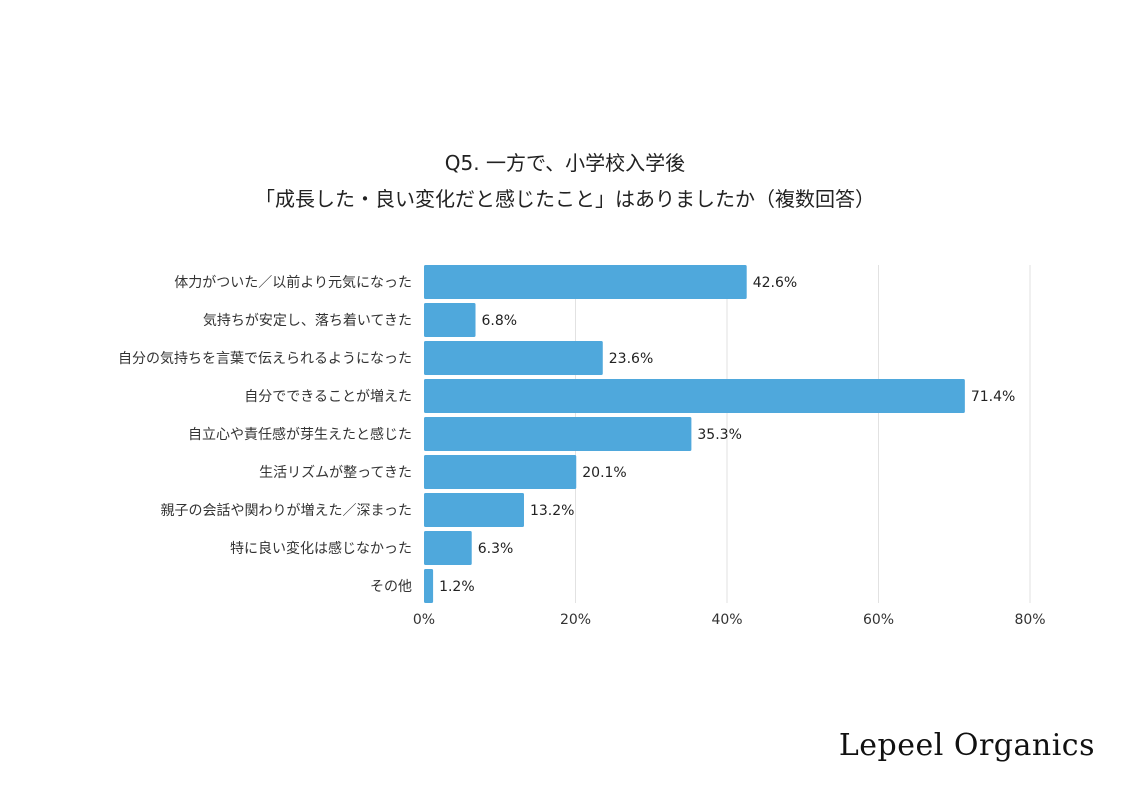 This screenshot has width=1131, height=800. I want to click on x-tick-label: 20%, so click(575, 620).